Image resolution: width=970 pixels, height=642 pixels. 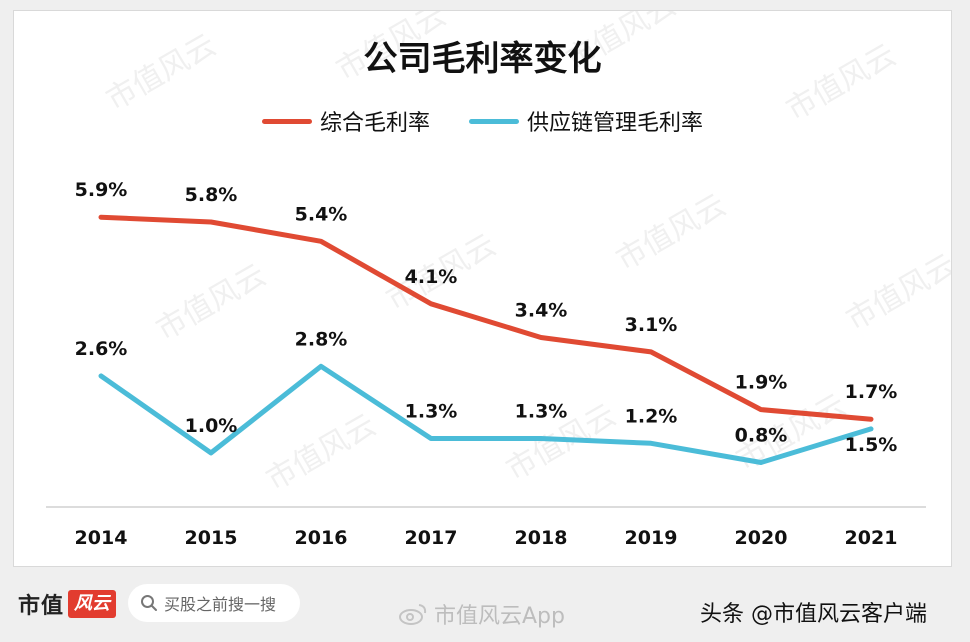 I want to click on legend-item-series-1: 综合毛利率, so click(x=346, y=121).